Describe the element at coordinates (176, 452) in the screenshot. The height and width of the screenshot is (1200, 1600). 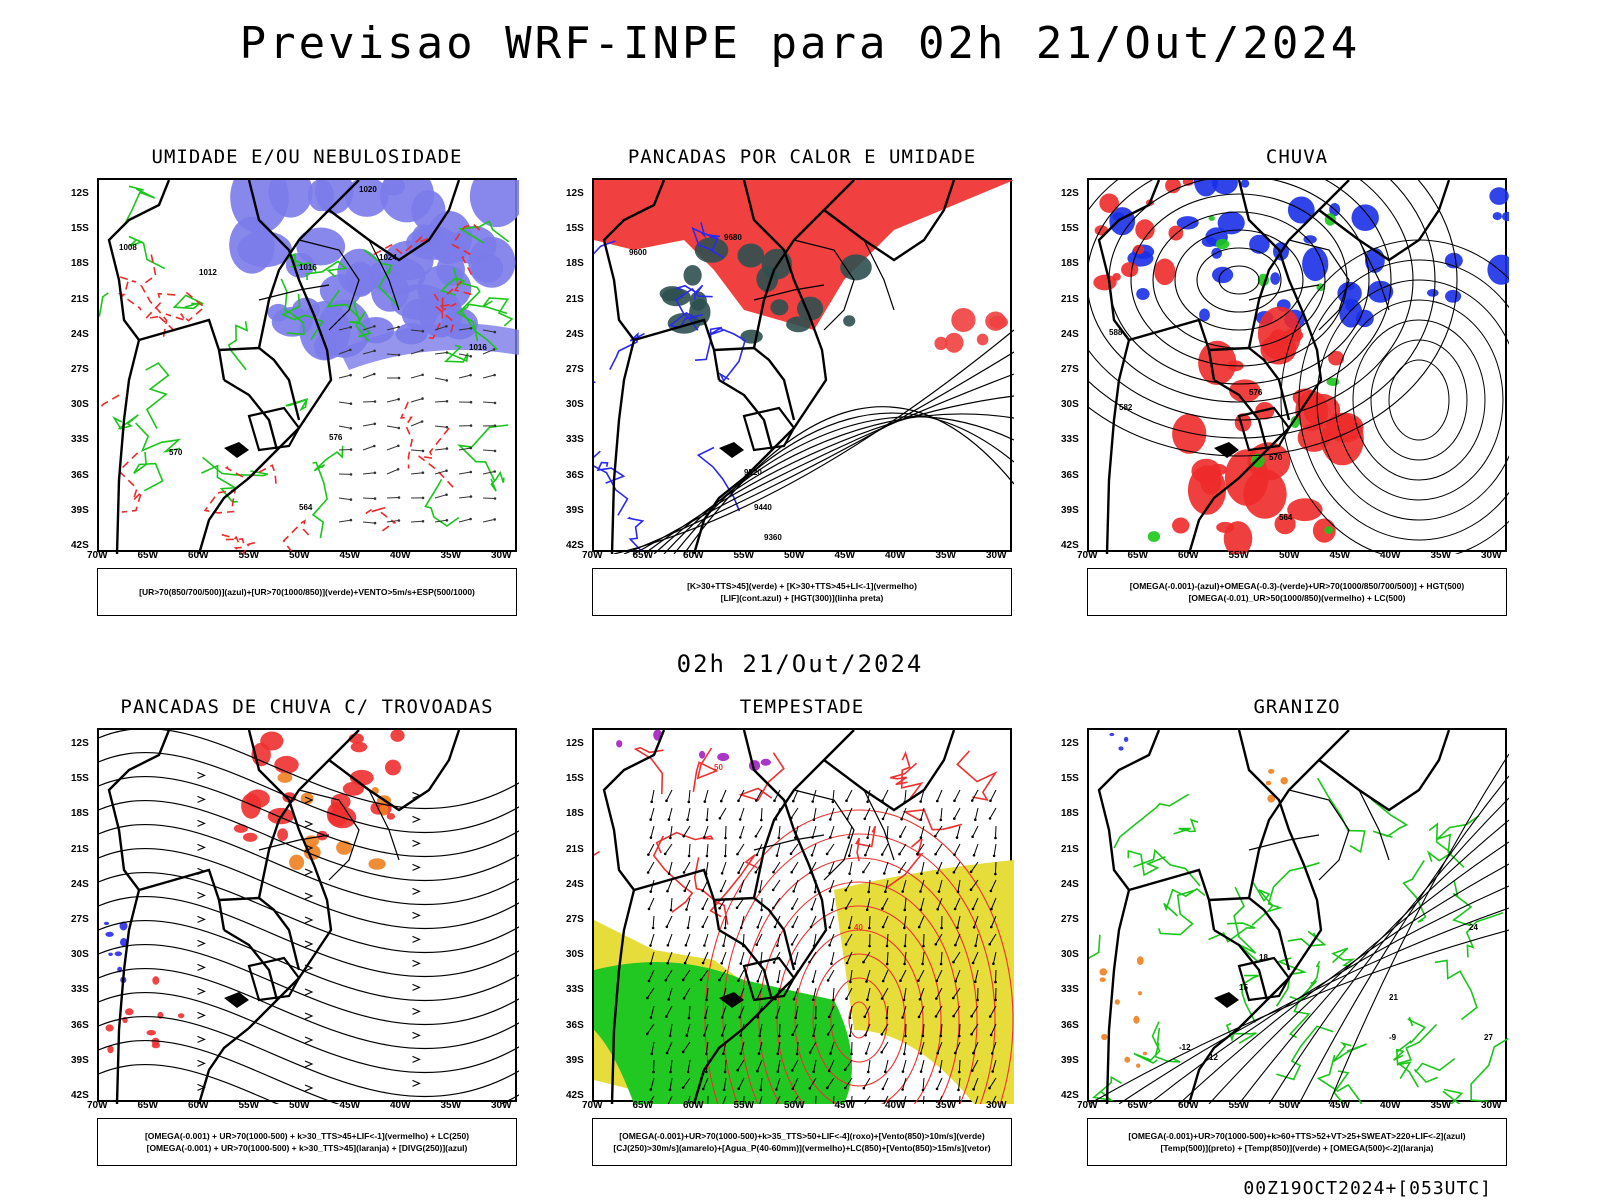
I see `contour-label: 570` at that location.